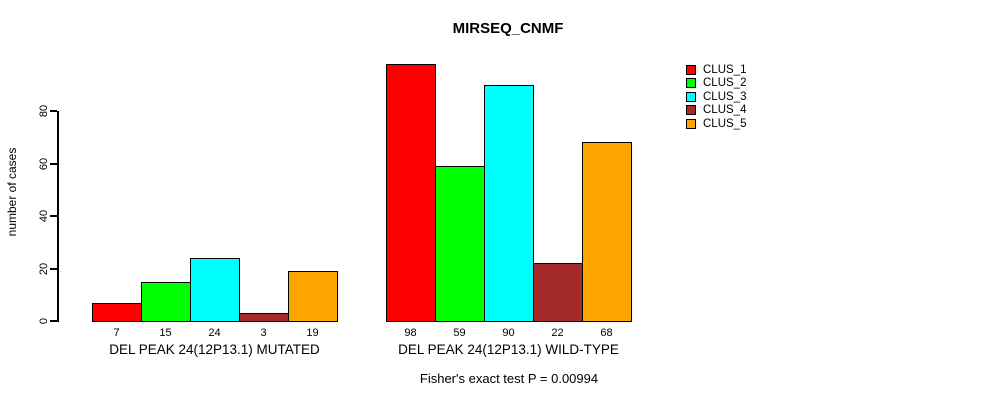  What do you see at coordinates (508, 349) in the screenshot?
I see `group-label: DEL PEAK 24(12P13.1) WILD-TYPE` at bounding box center [508, 349].